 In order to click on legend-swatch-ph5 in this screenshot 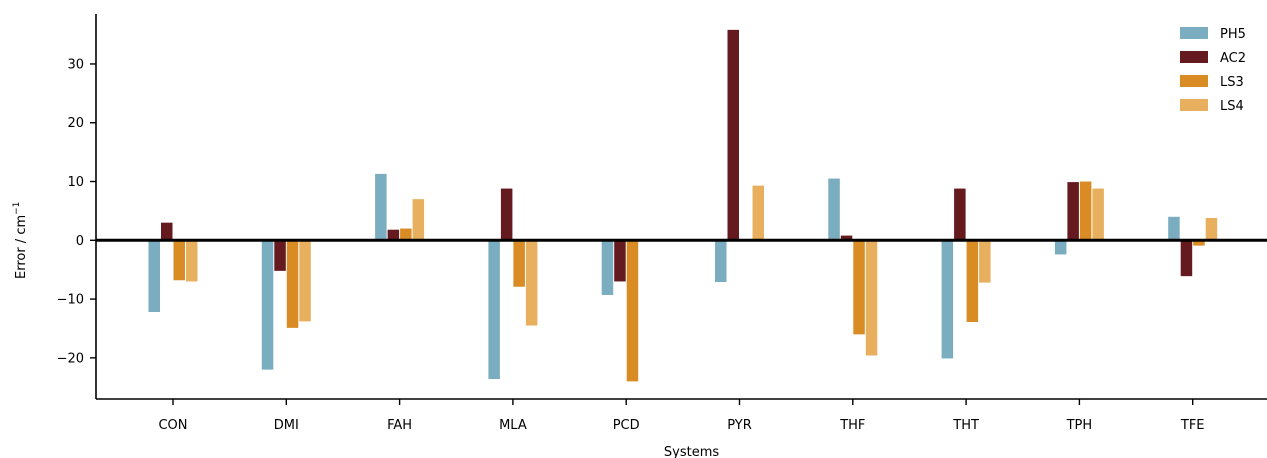, I will do `click(1194, 33)`.